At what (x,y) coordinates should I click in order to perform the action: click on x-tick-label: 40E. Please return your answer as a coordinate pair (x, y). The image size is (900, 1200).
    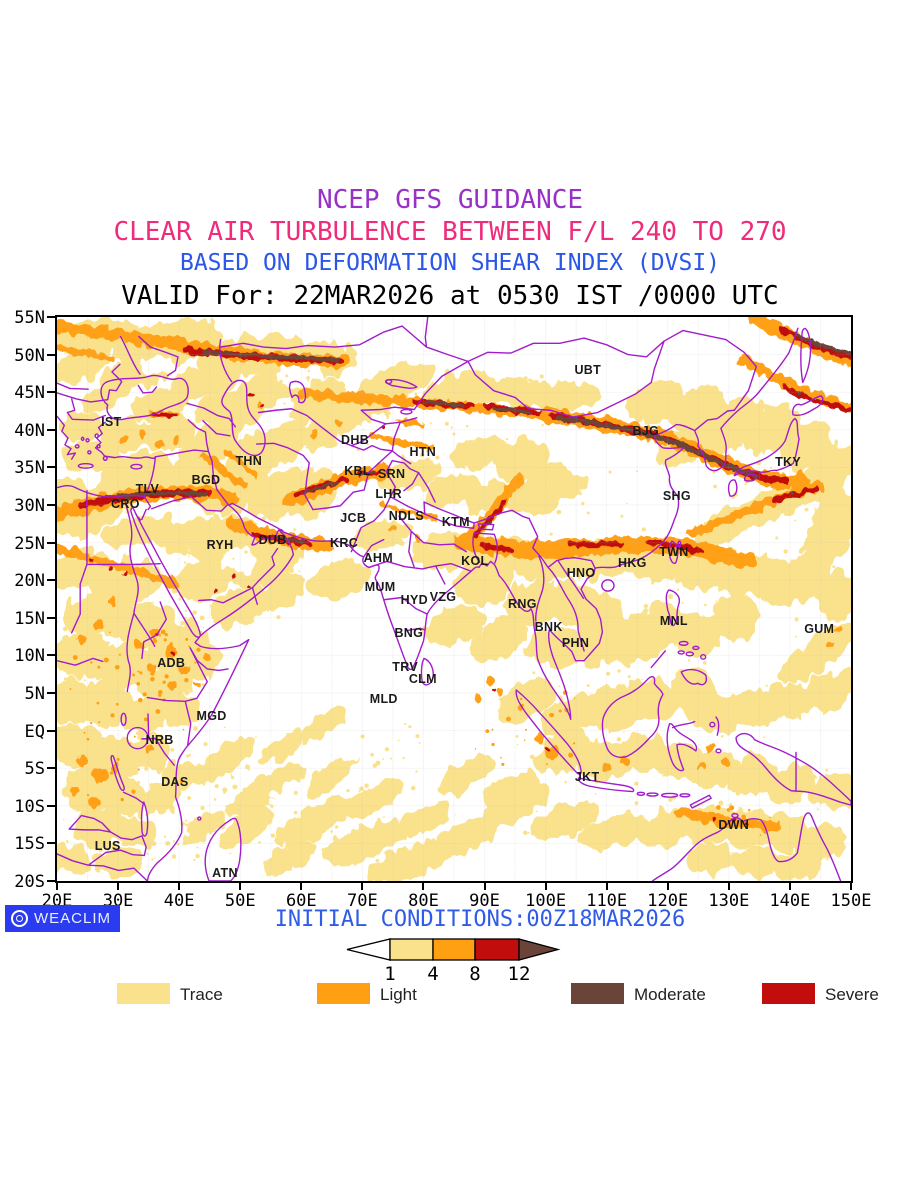
    Looking at the image, I should click on (179, 901).